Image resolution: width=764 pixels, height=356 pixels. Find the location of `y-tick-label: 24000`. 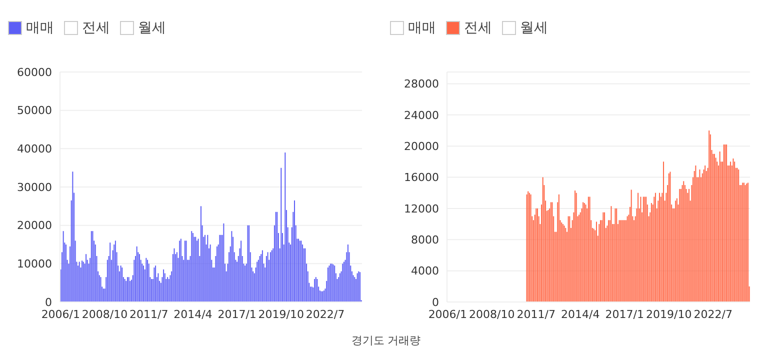

y-tick-label: 24000 is located at coordinates (421, 115).